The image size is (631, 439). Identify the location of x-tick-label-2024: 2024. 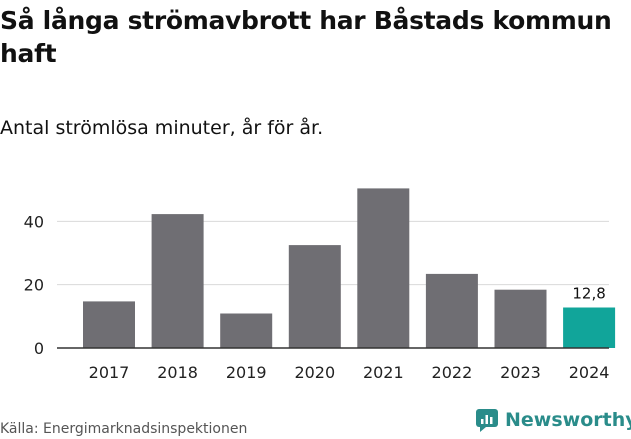
(589, 372).